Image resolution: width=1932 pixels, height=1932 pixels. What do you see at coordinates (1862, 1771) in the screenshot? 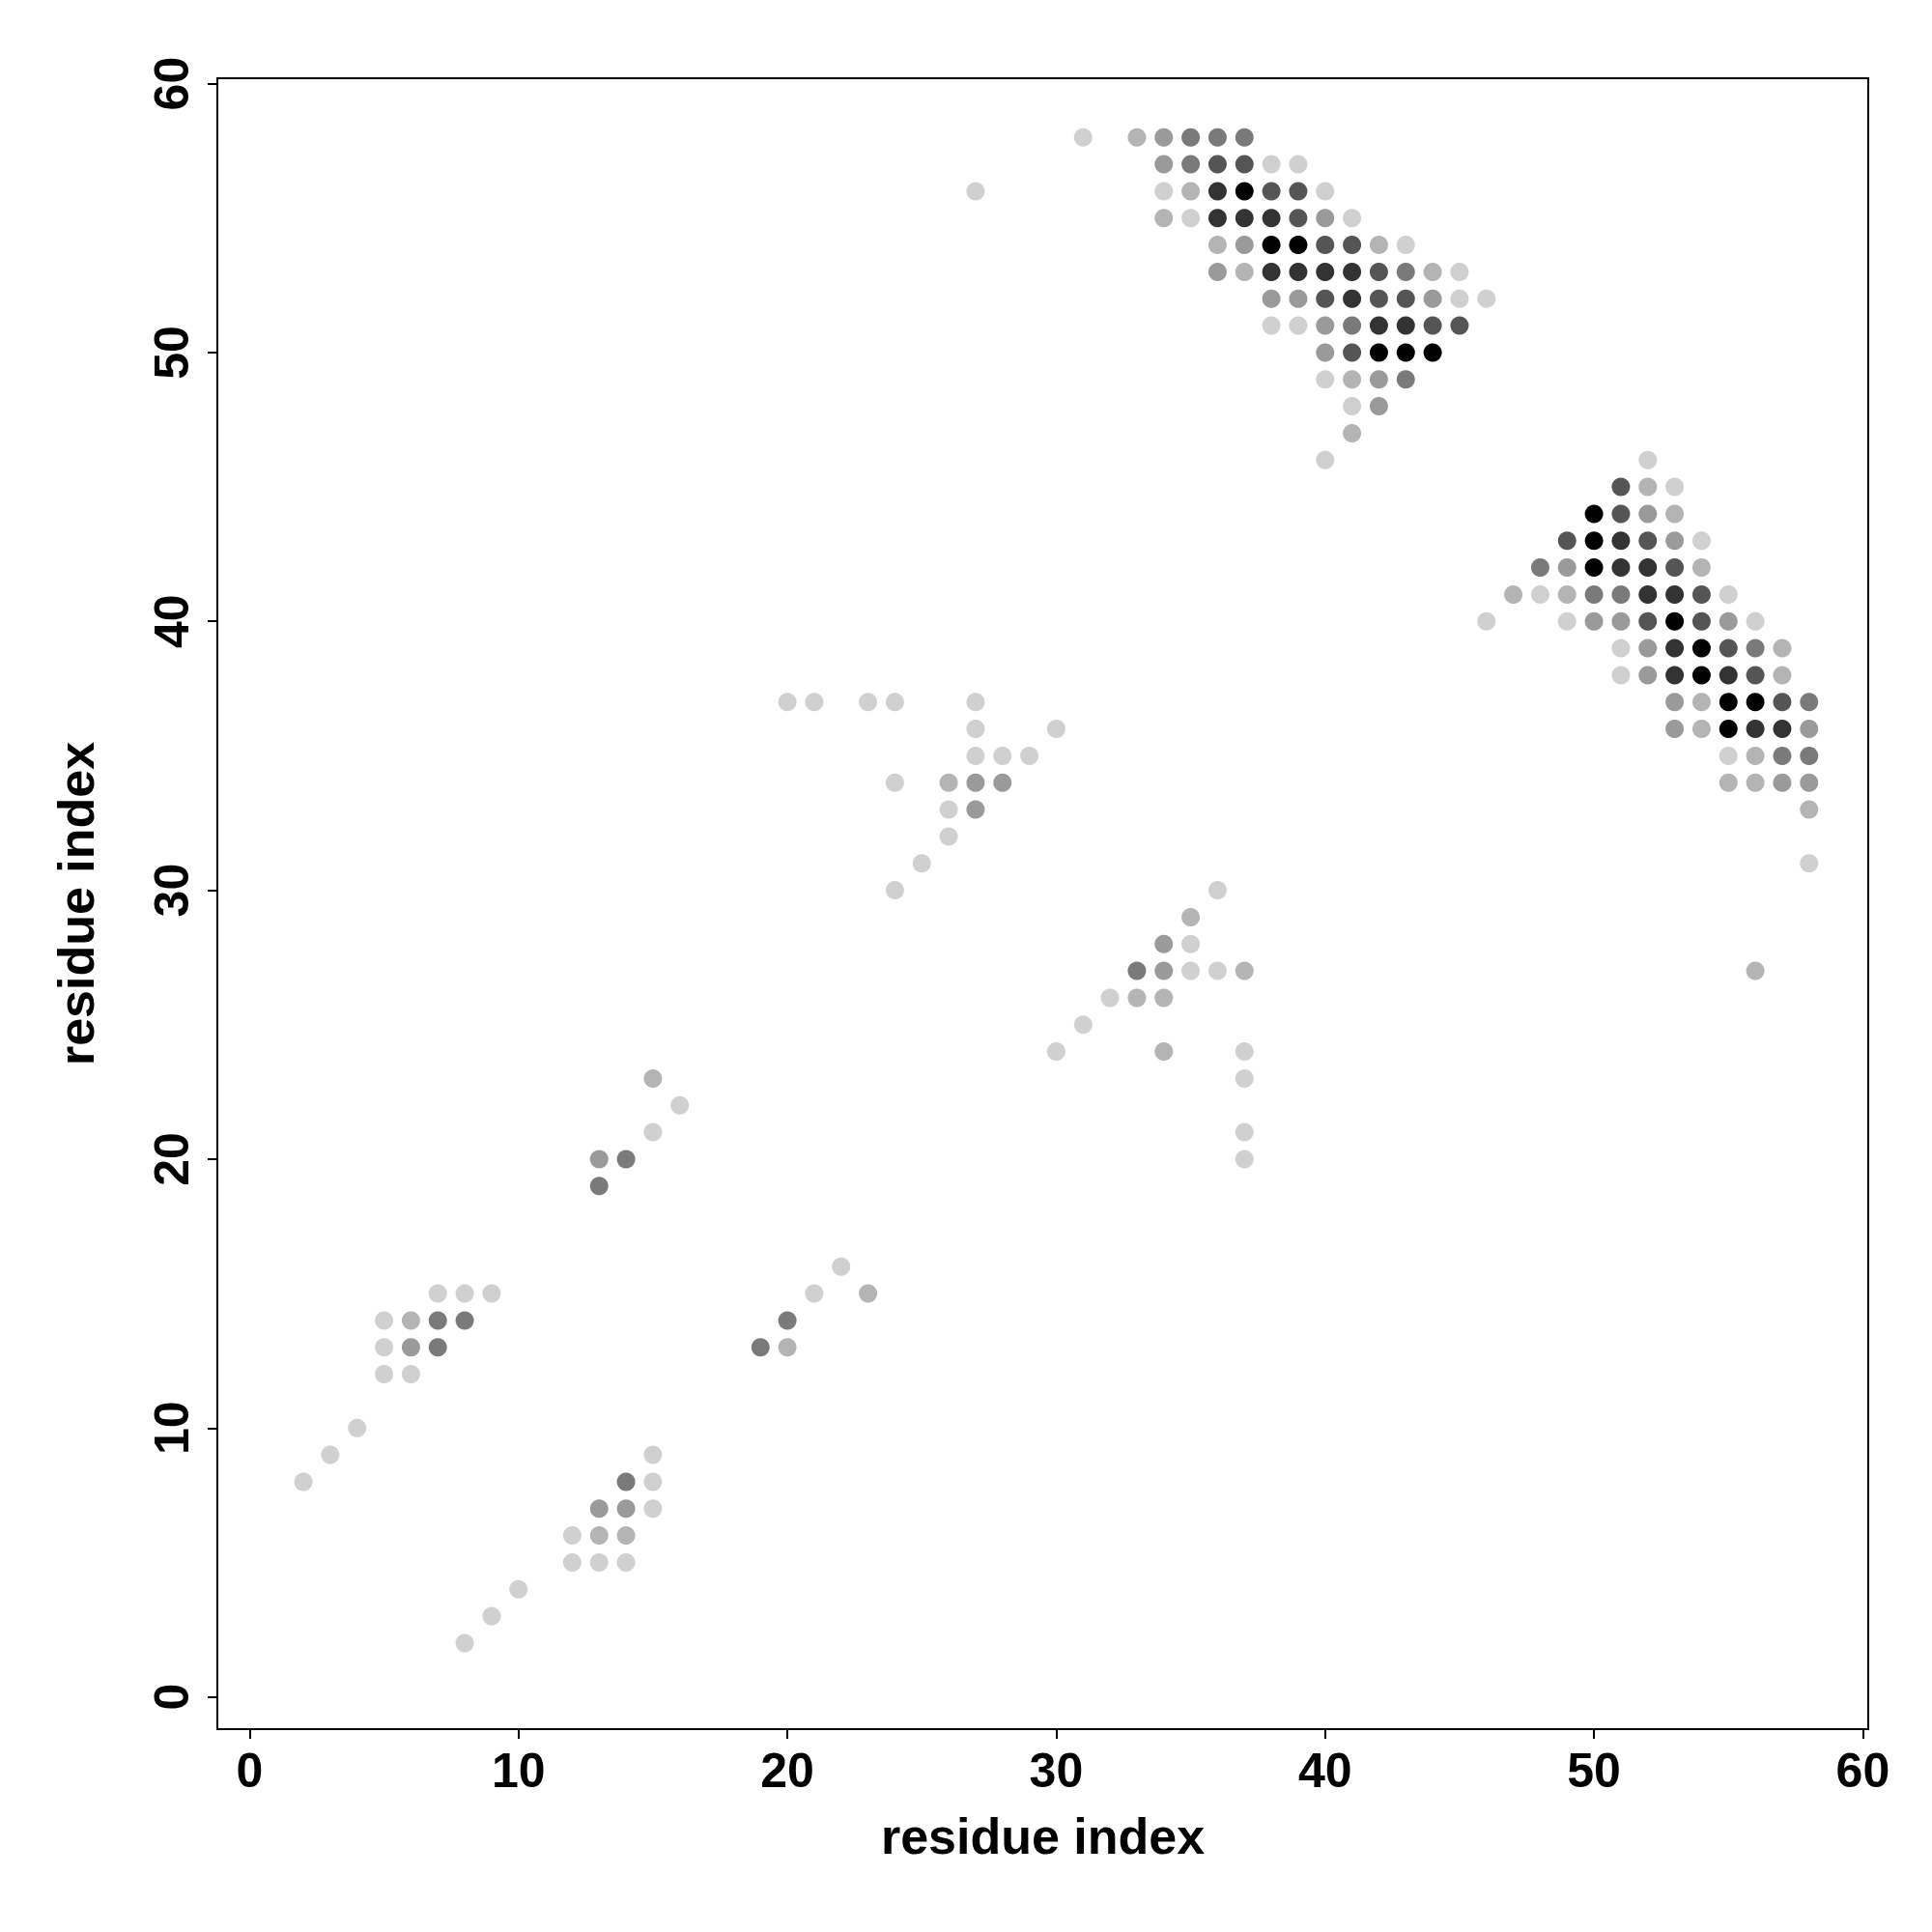
I see `x-tick-label: 60` at bounding box center [1862, 1771].